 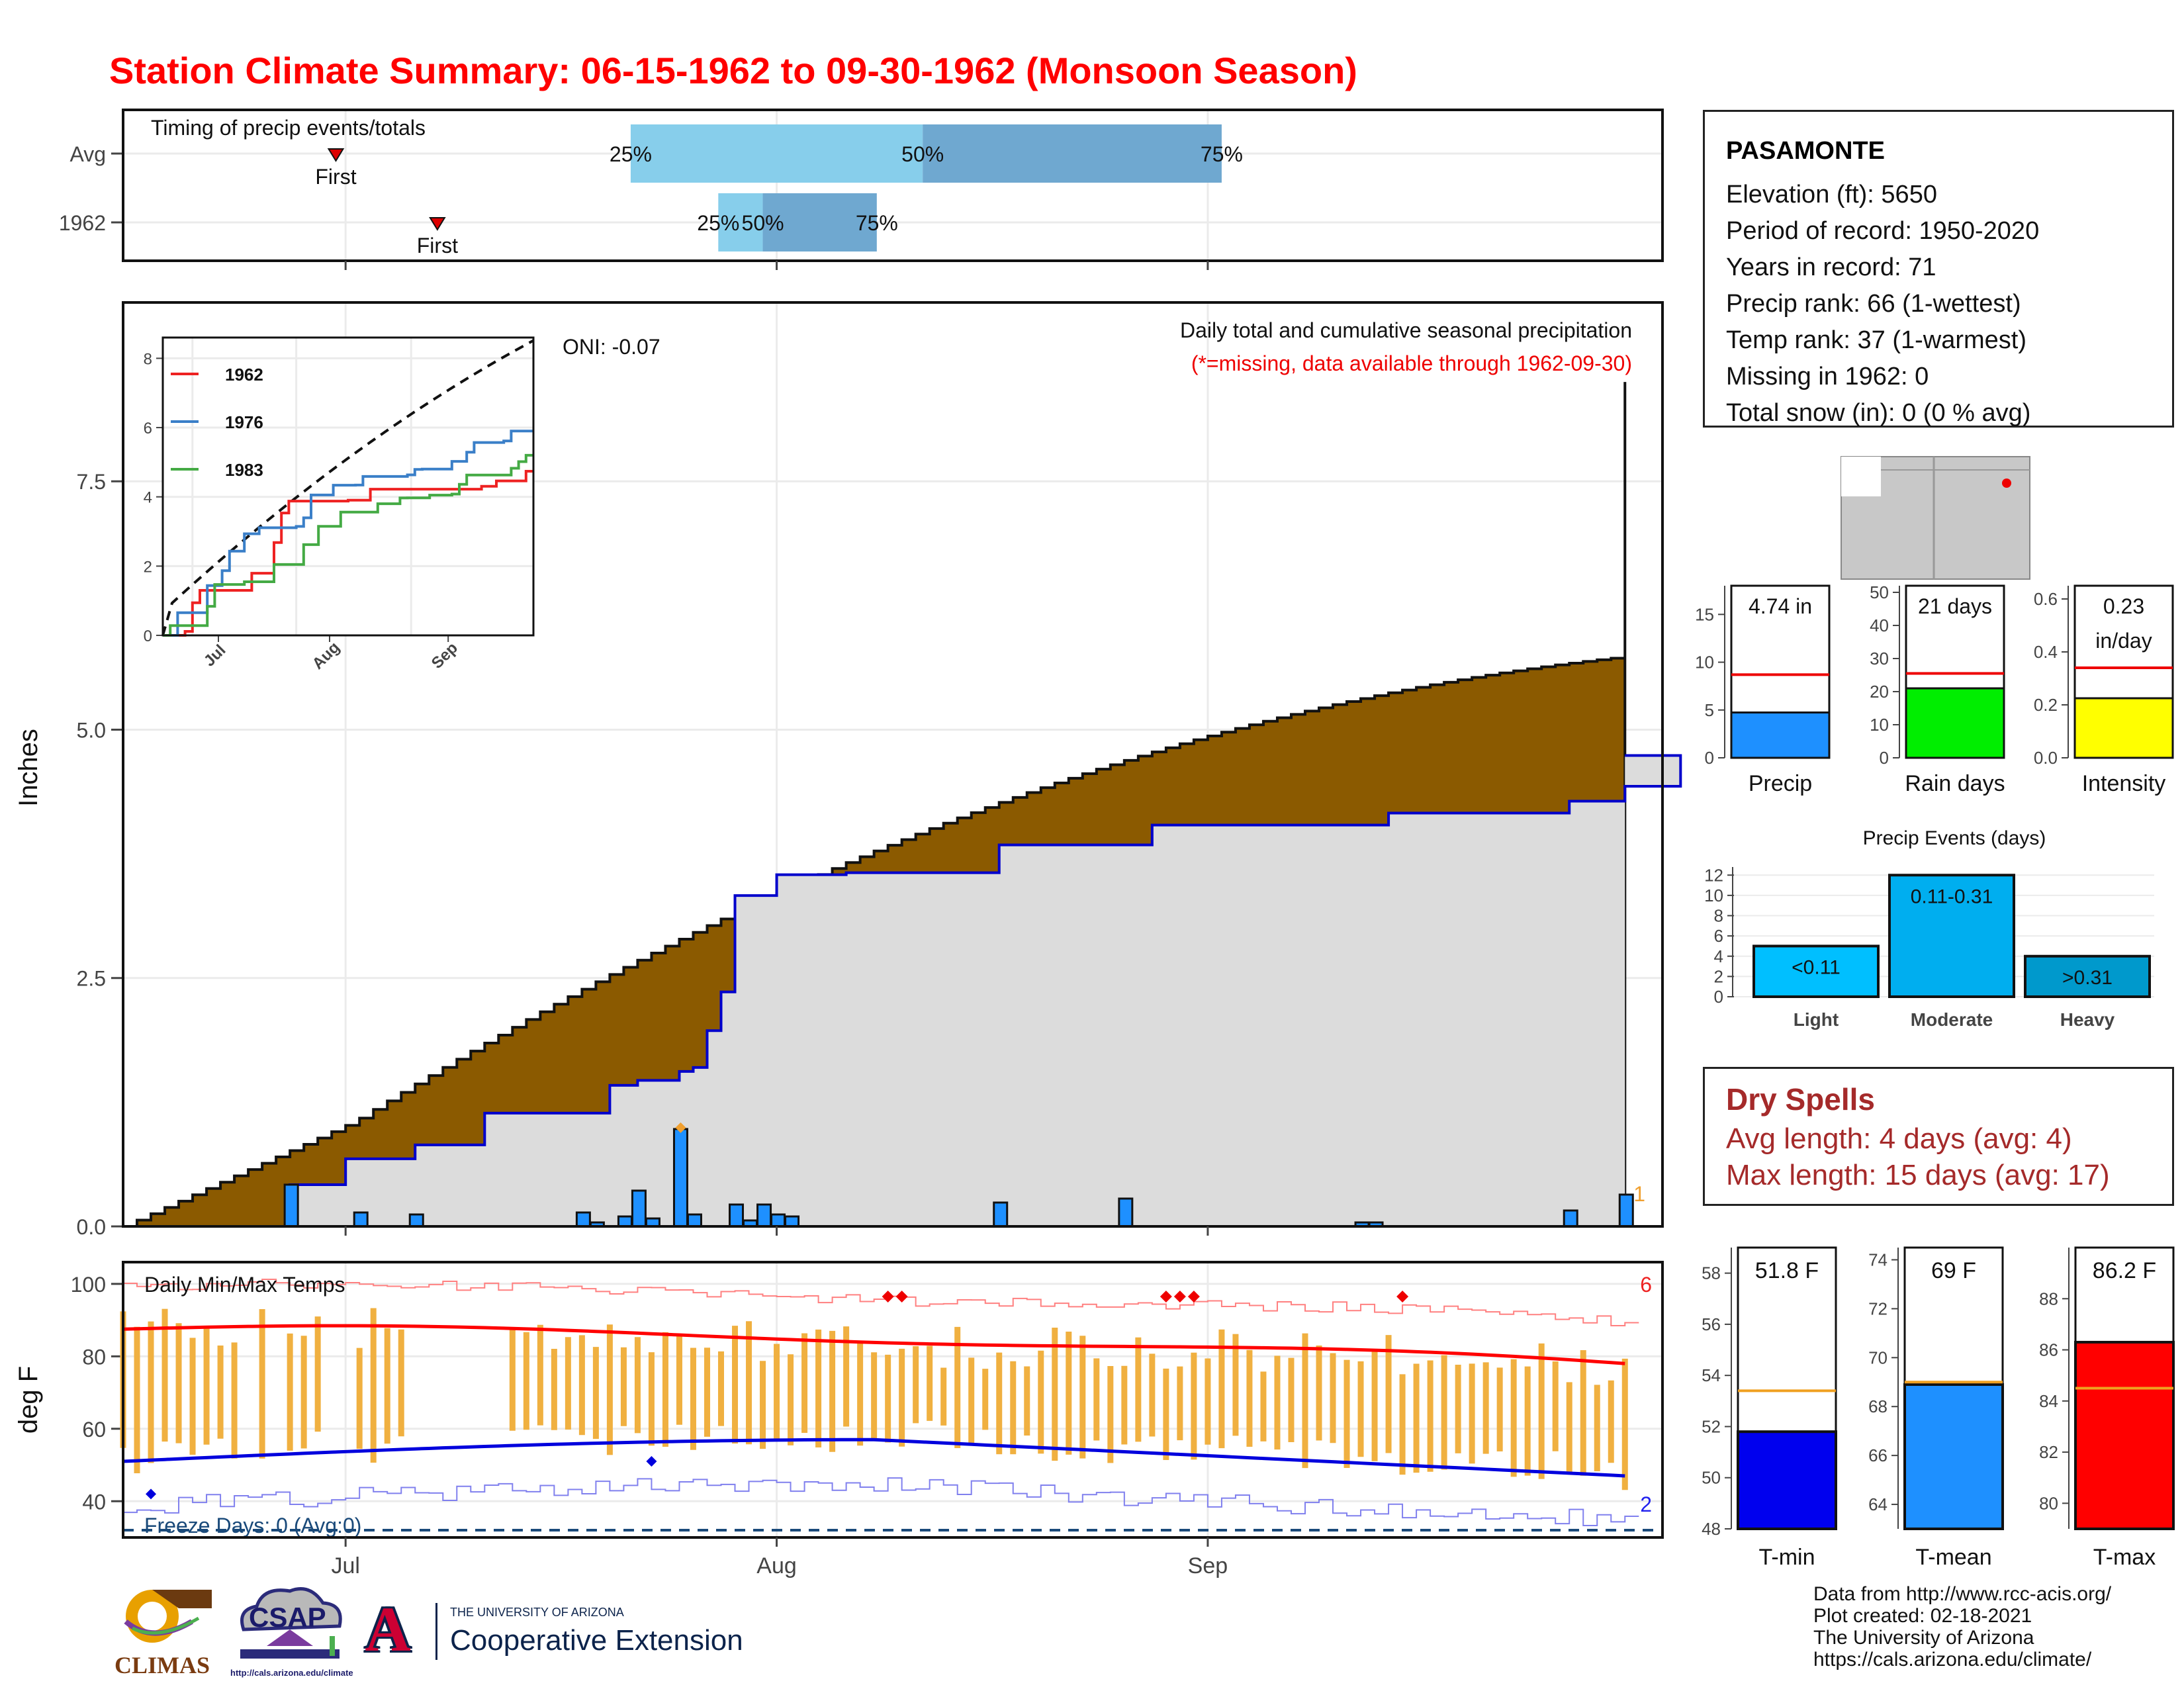 What do you see at coordinates (877, 223) in the screenshot?
I see `timing-p75-label-1: 75%` at bounding box center [877, 223].